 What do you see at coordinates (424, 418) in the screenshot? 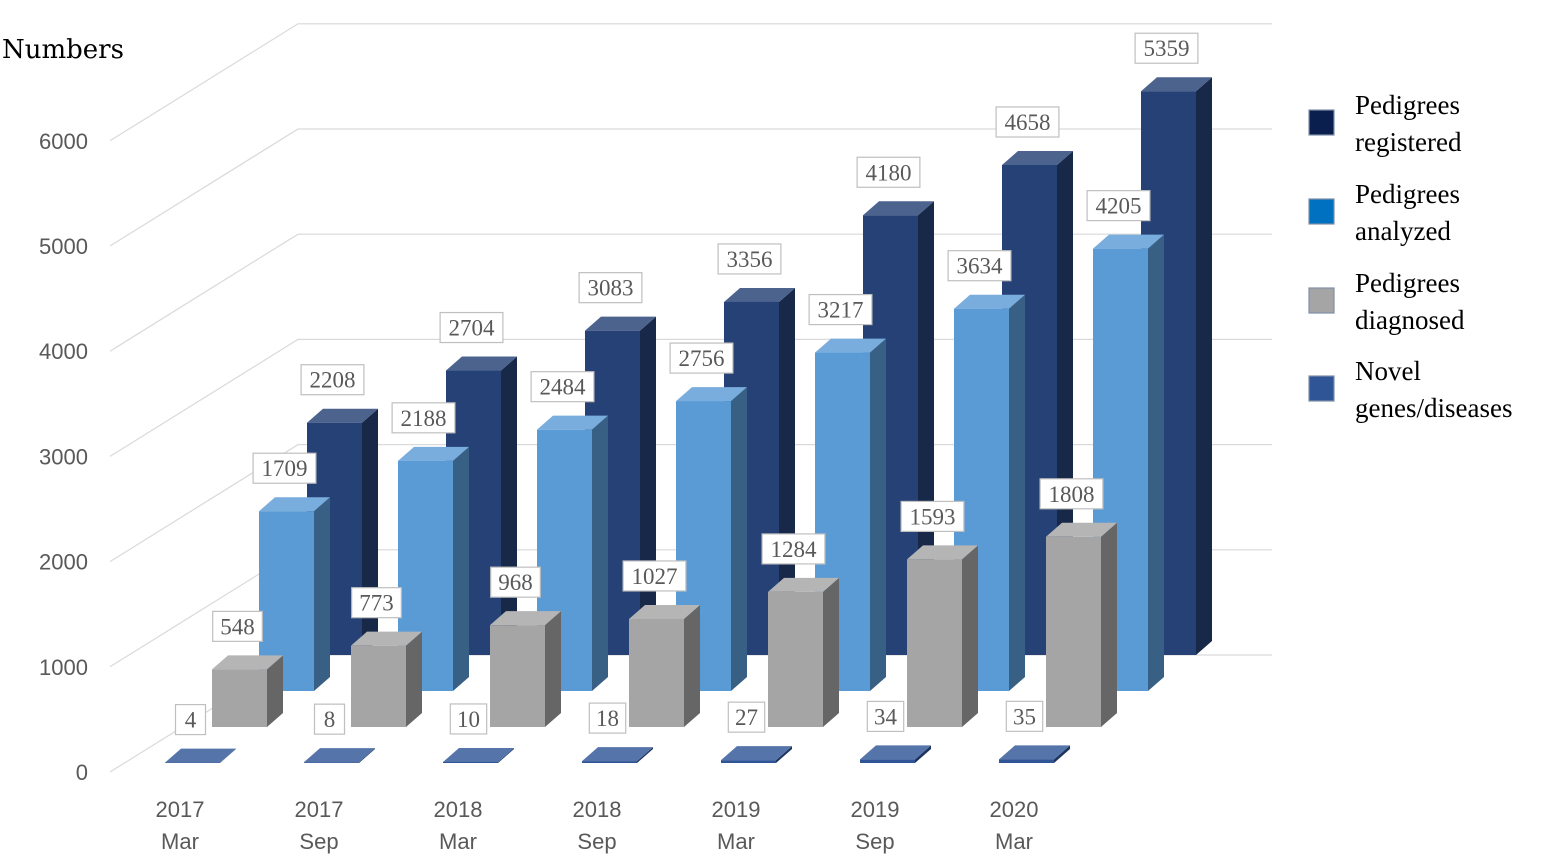
I see `data-label-text: 2188` at bounding box center [424, 418].